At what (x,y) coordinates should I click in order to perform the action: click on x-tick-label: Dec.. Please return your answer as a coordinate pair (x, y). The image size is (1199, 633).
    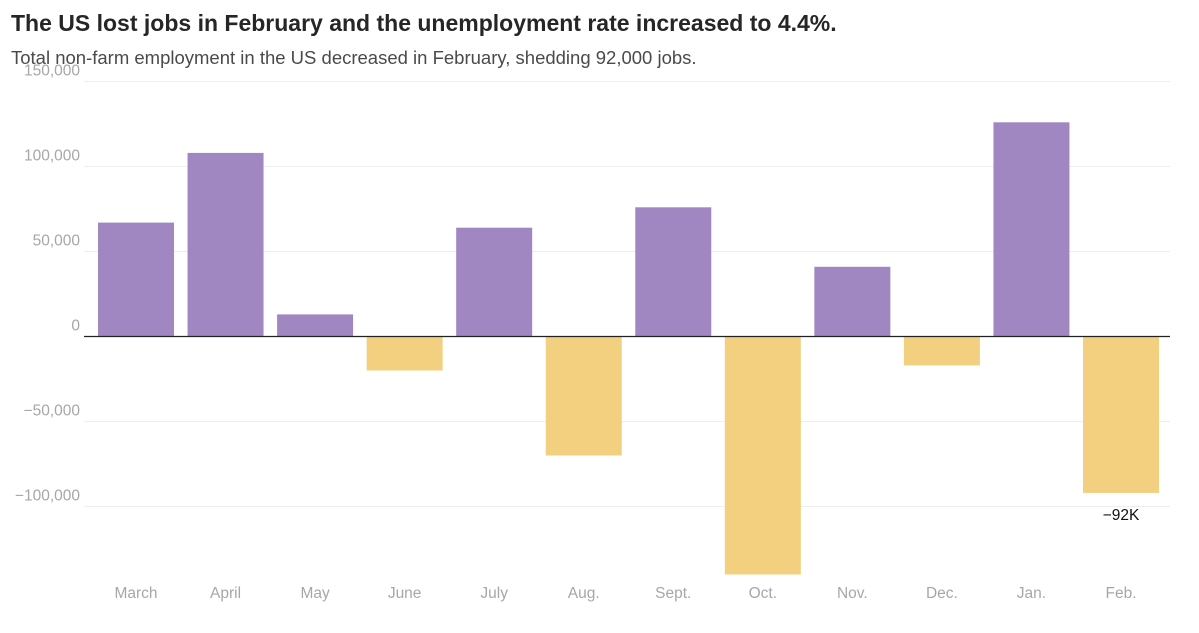
    Looking at the image, I should click on (942, 593).